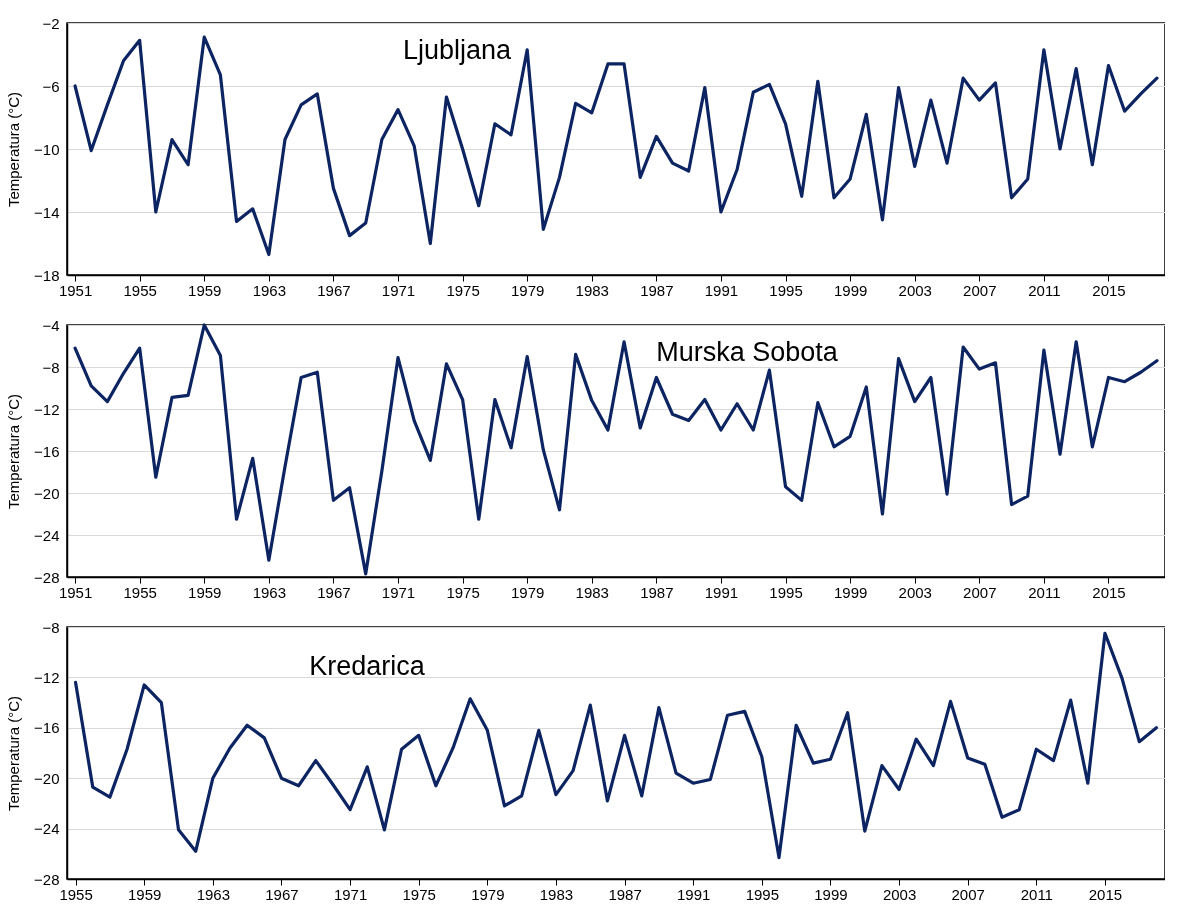  I want to click on annotation: Ljubljana, so click(457, 50).